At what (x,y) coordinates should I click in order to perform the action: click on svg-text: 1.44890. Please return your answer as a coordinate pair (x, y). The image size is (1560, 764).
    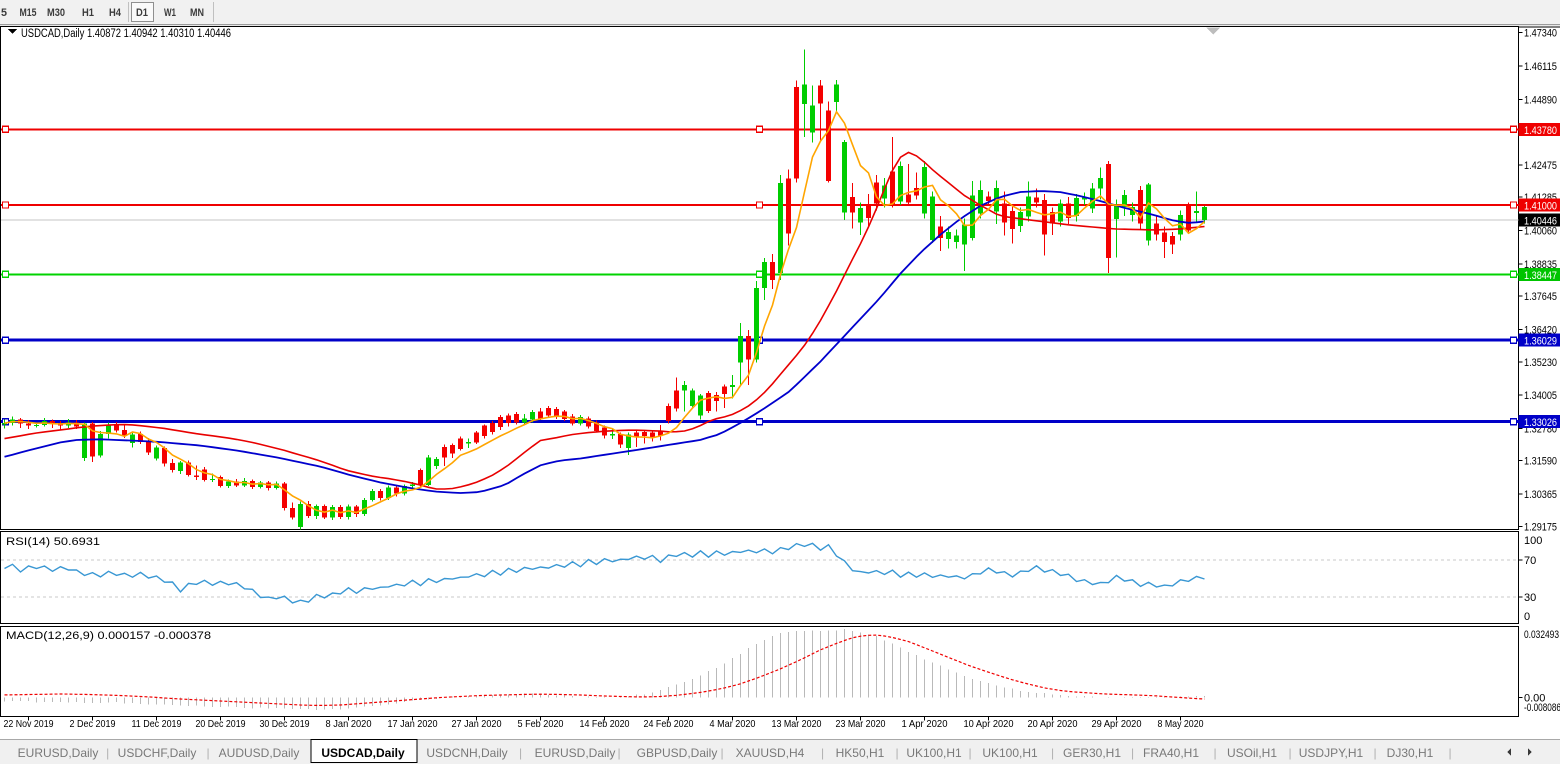
    Looking at the image, I should click on (1540, 100).